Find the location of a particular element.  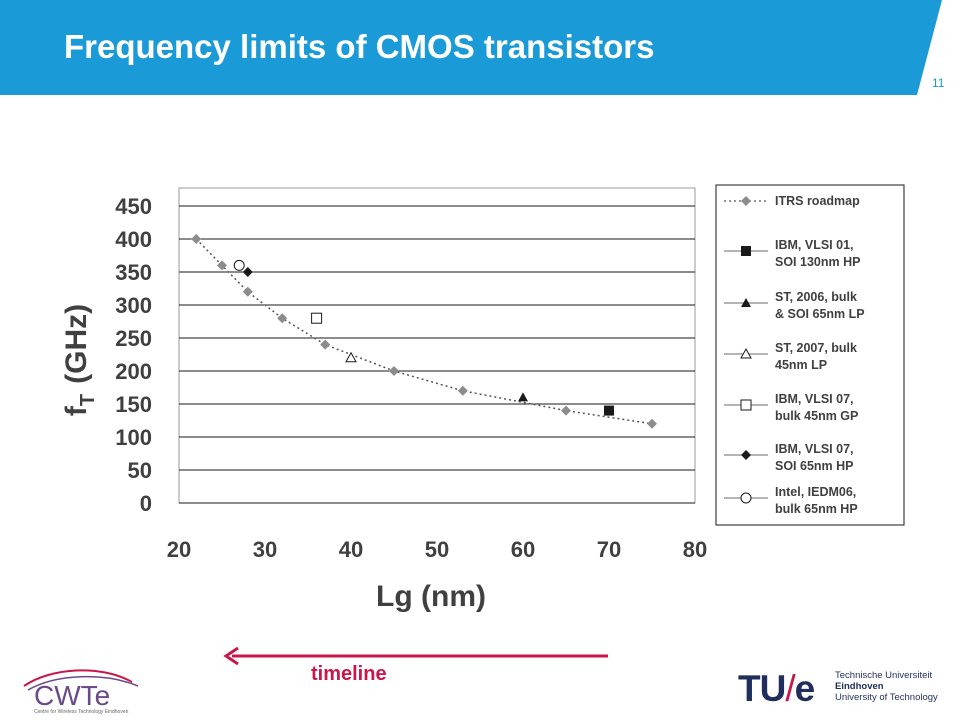

legend-label-line2: bulk 45nm GP is located at coordinates (816, 416).